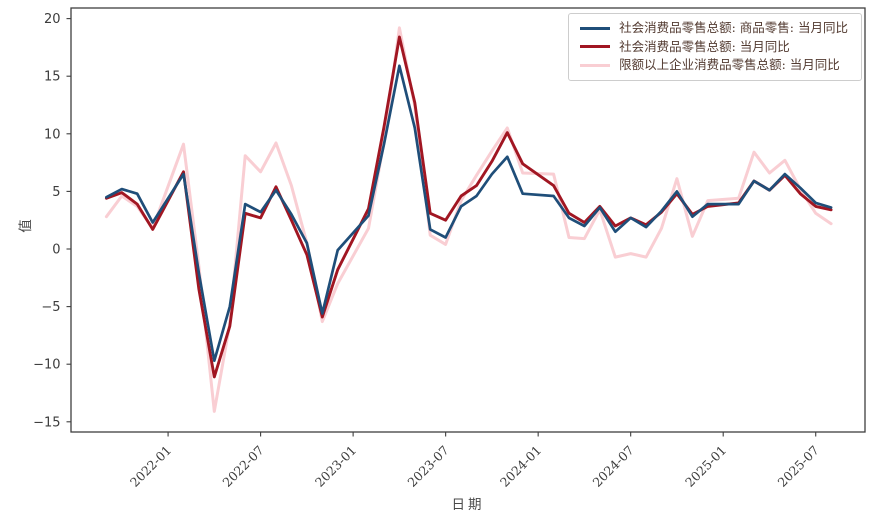 Image resolution: width=874 pixels, height=525 pixels. What do you see at coordinates (704, 46) in the screenshot?
I see `legend-label: 社会消费品零售总额: 当月同比` at bounding box center [704, 46].